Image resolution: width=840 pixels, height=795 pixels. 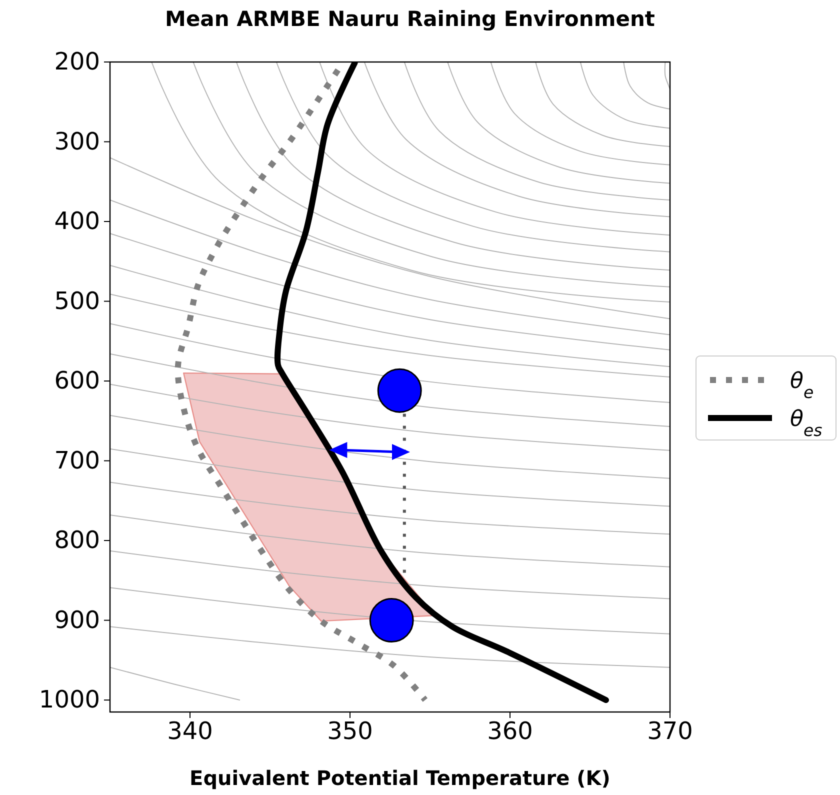 What do you see at coordinates (77, 300) in the screenshot?
I see `y-tick-label: 500` at bounding box center [77, 300].